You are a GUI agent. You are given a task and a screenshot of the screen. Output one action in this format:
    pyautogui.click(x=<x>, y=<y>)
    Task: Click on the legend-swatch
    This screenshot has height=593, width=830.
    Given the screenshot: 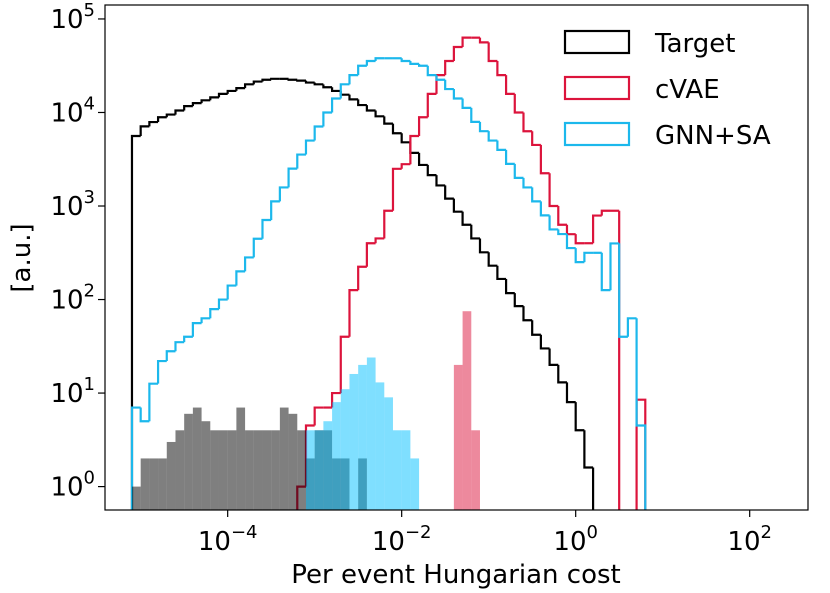 What is the action you would take?
    pyautogui.click(x=597, y=134)
    